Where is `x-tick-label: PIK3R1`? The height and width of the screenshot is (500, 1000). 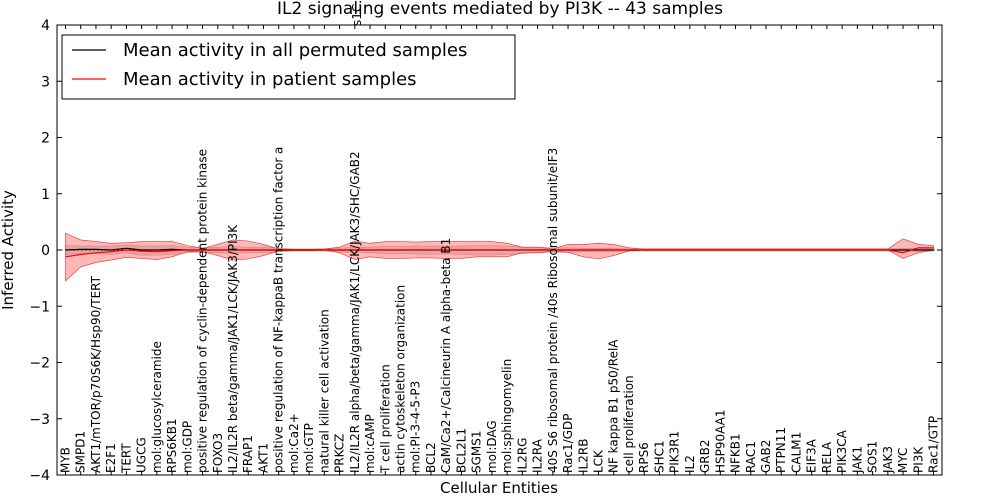
x-tick-label: PIK3R1 is located at coordinates (675, 452).